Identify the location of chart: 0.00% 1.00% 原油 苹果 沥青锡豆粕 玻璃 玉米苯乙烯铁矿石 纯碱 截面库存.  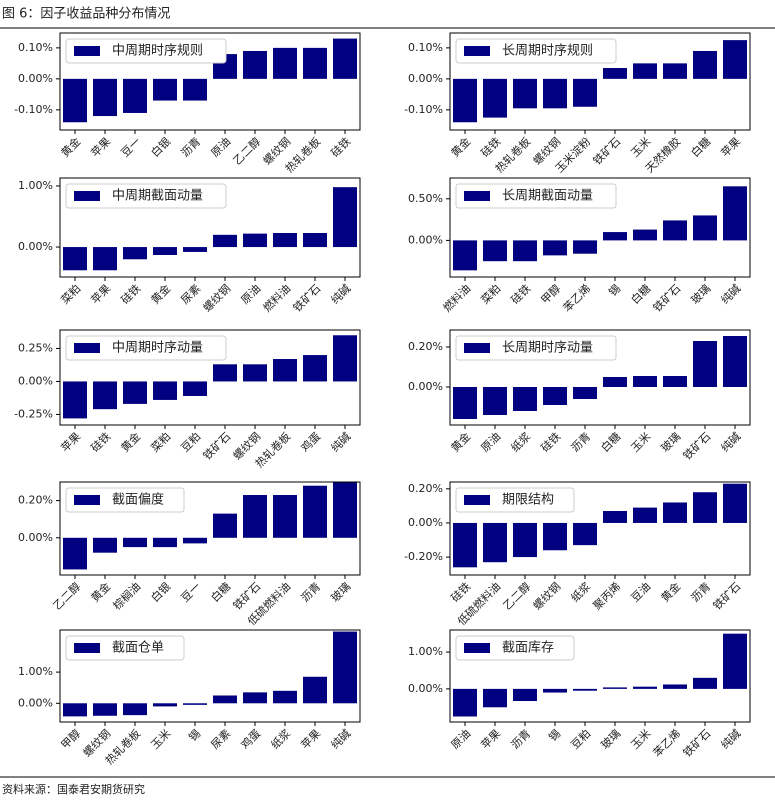
(579, 694).